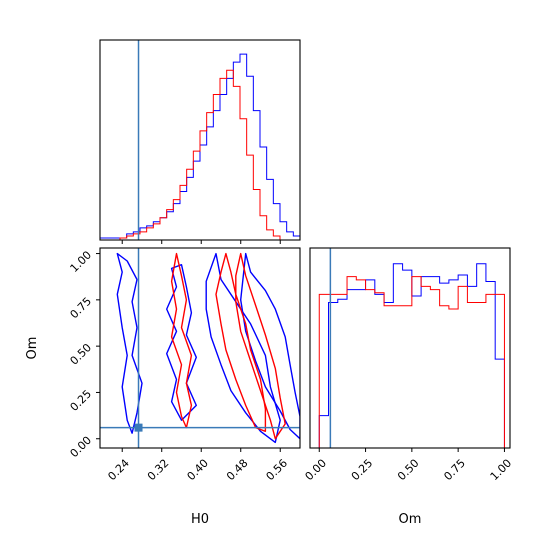 Image resolution: width=550 pixels, height=550 pixels. Describe the element at coordinates (118, 470) in the screenshot. I see `h0-tick-label: 0.24` at that location.